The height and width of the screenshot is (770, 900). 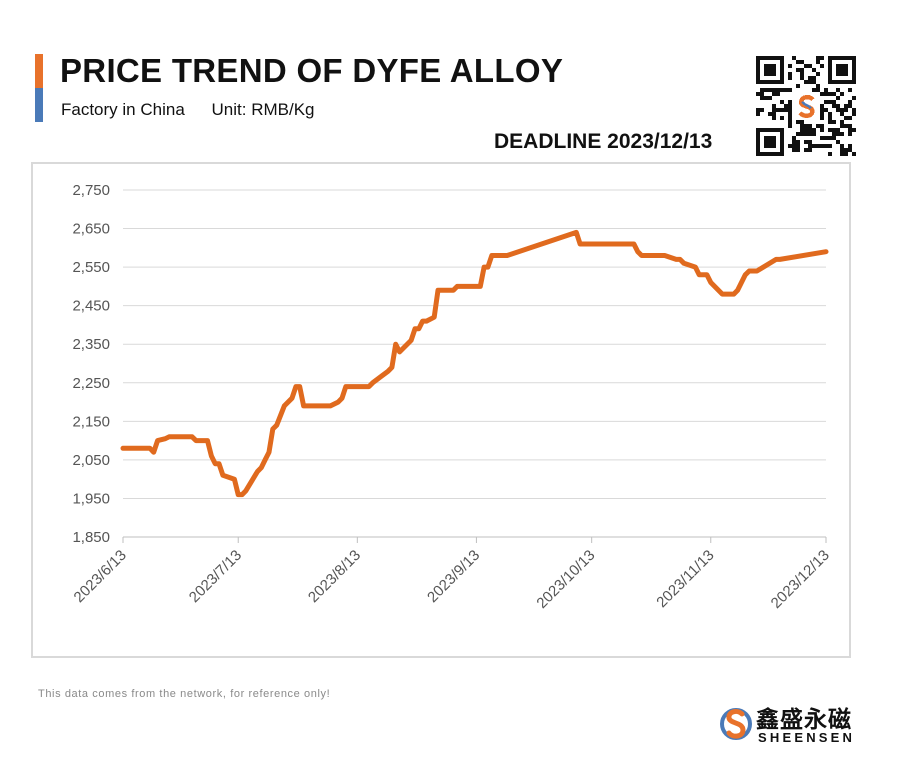 I want to click on subtitle-unit: Unit: RMB/Kg, so click(x=263, y=109).